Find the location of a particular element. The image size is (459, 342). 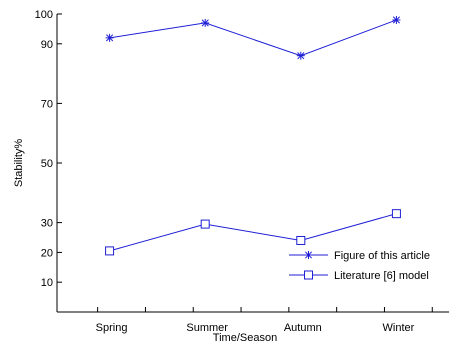

y-tick-label: 10 is located at coordinates (47, 283).